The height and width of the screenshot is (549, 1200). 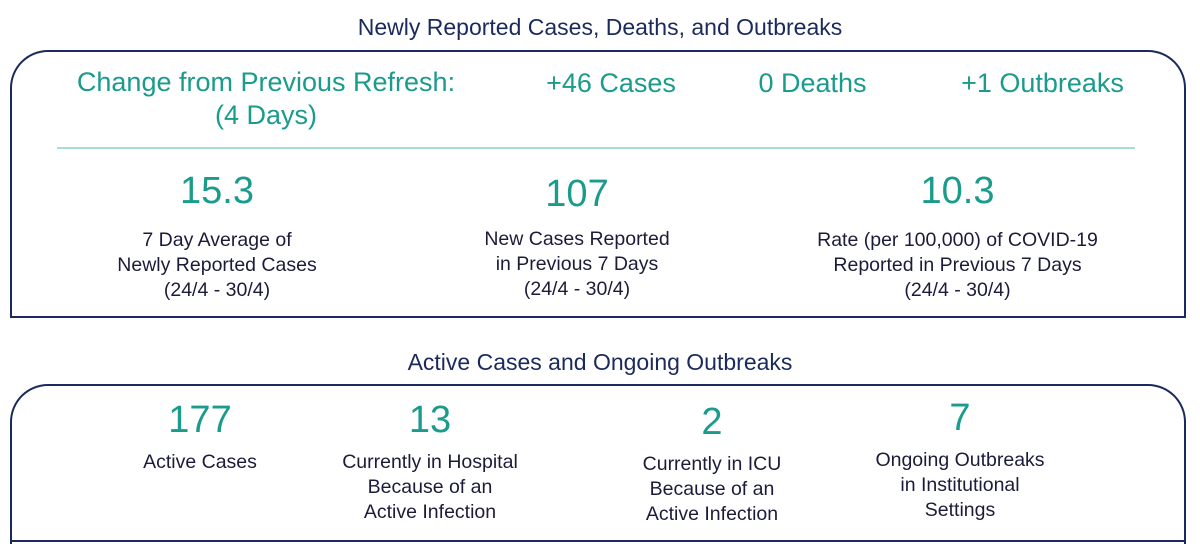 What do you see at coordinates (712, 422) in the screenshot?
I see `metric-value: 2` at bounding box center [712, 422].